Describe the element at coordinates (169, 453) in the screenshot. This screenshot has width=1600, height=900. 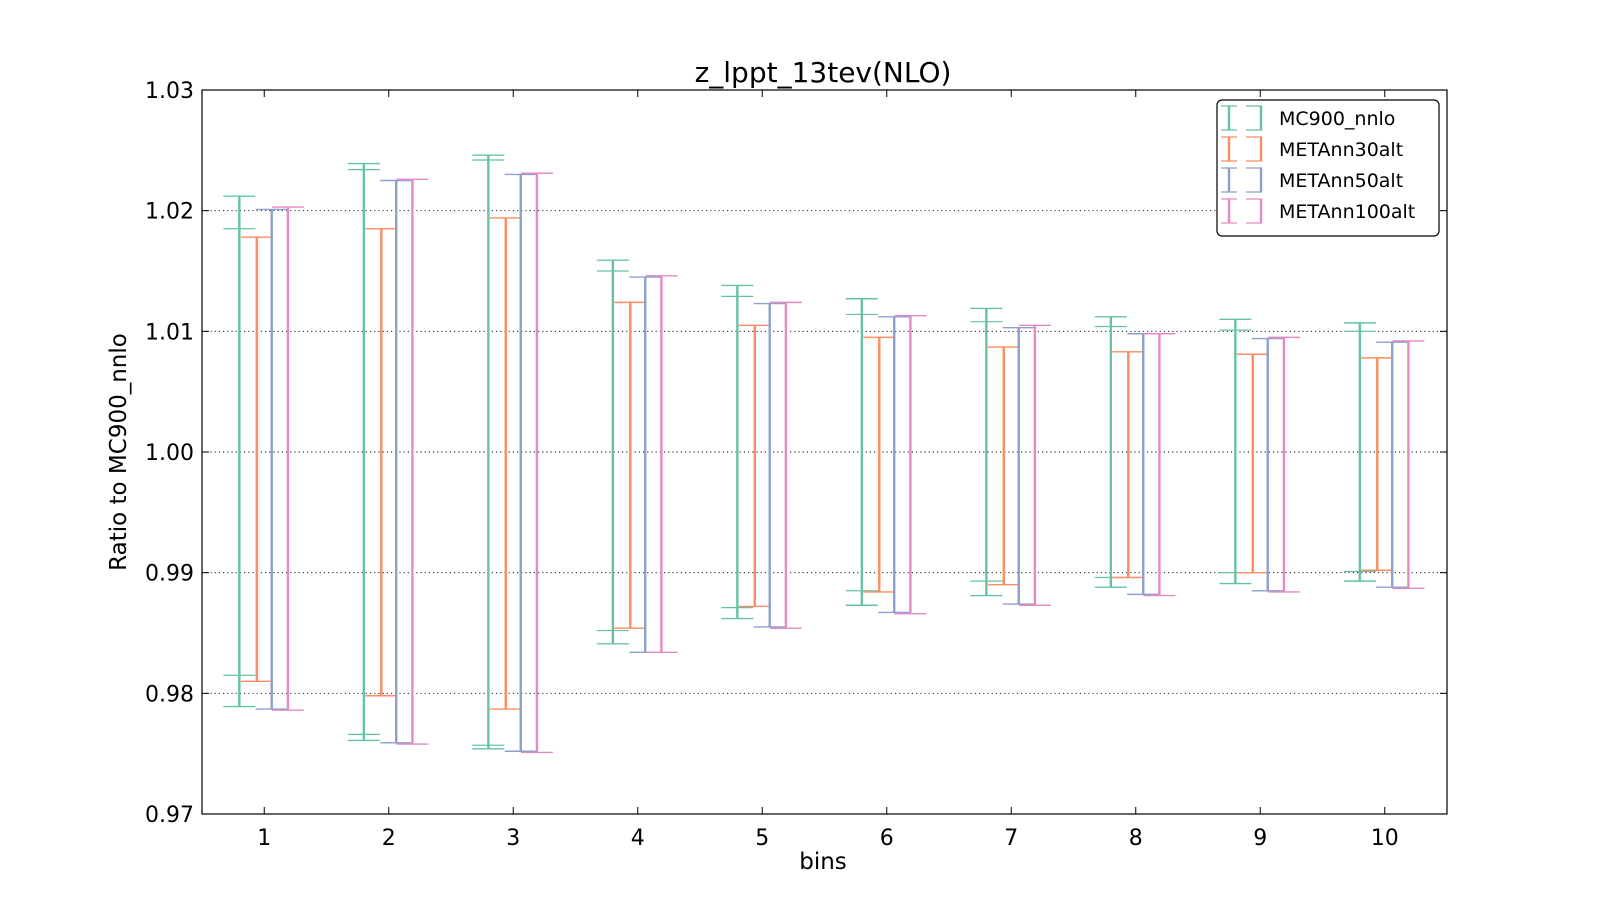
I see `y-tick-label: 1.00` at that location.